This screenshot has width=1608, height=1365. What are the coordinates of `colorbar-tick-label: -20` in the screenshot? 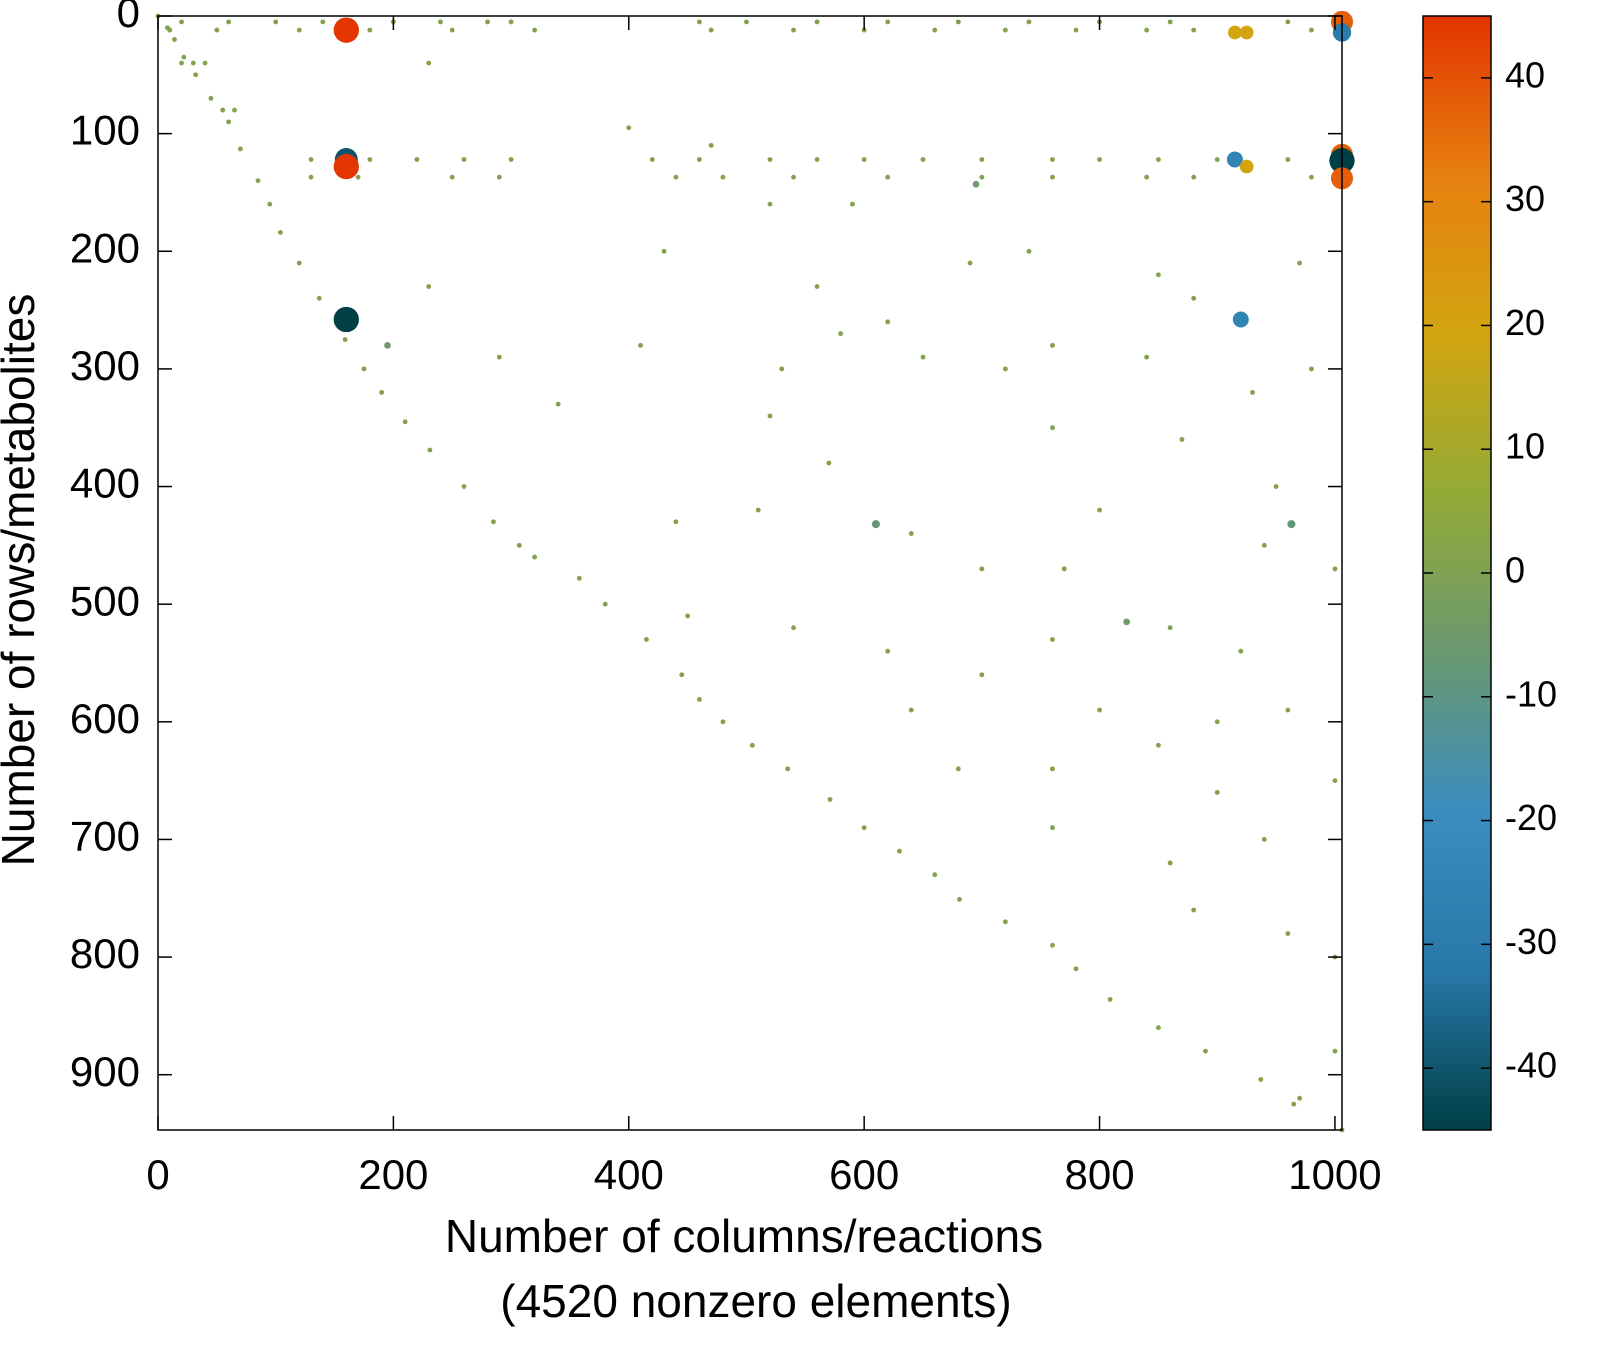 It's located at (1531, 817).